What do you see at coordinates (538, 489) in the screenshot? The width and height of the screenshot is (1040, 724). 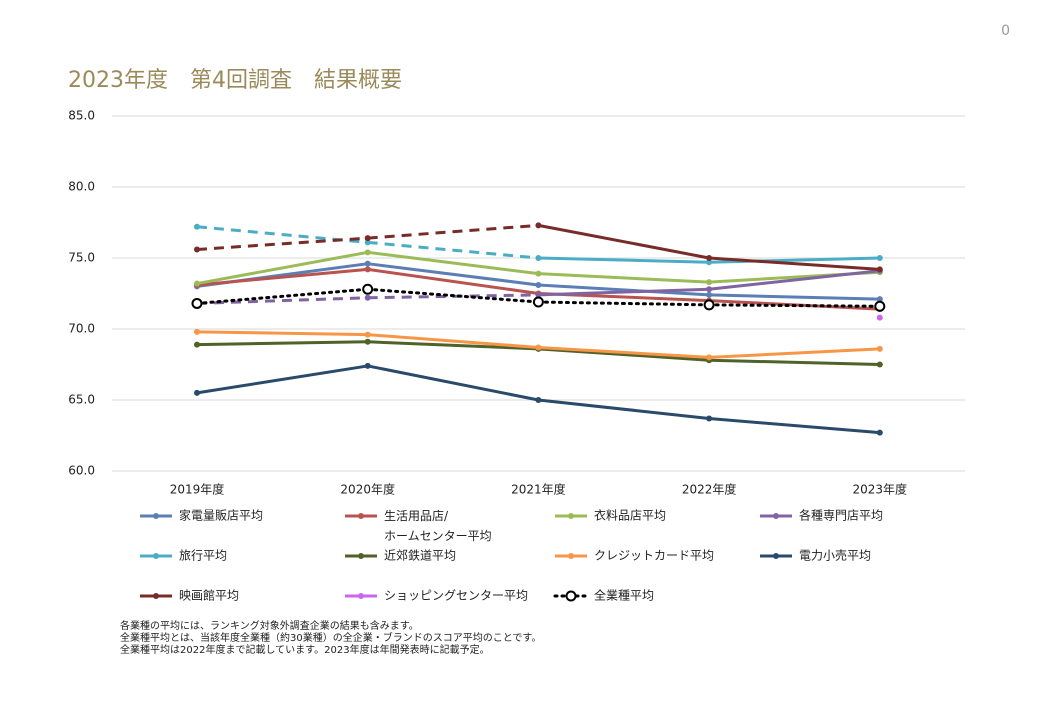 I see `x-tick-label: 2021年度` at bounding box center [538, 489].